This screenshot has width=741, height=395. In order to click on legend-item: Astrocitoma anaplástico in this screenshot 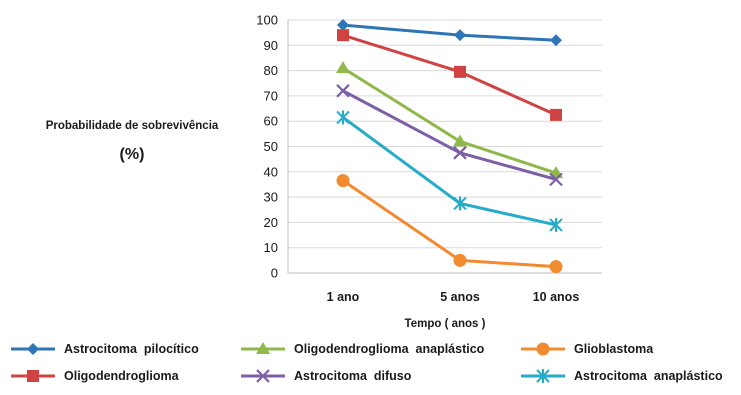, I will do `click(621, 376)`.